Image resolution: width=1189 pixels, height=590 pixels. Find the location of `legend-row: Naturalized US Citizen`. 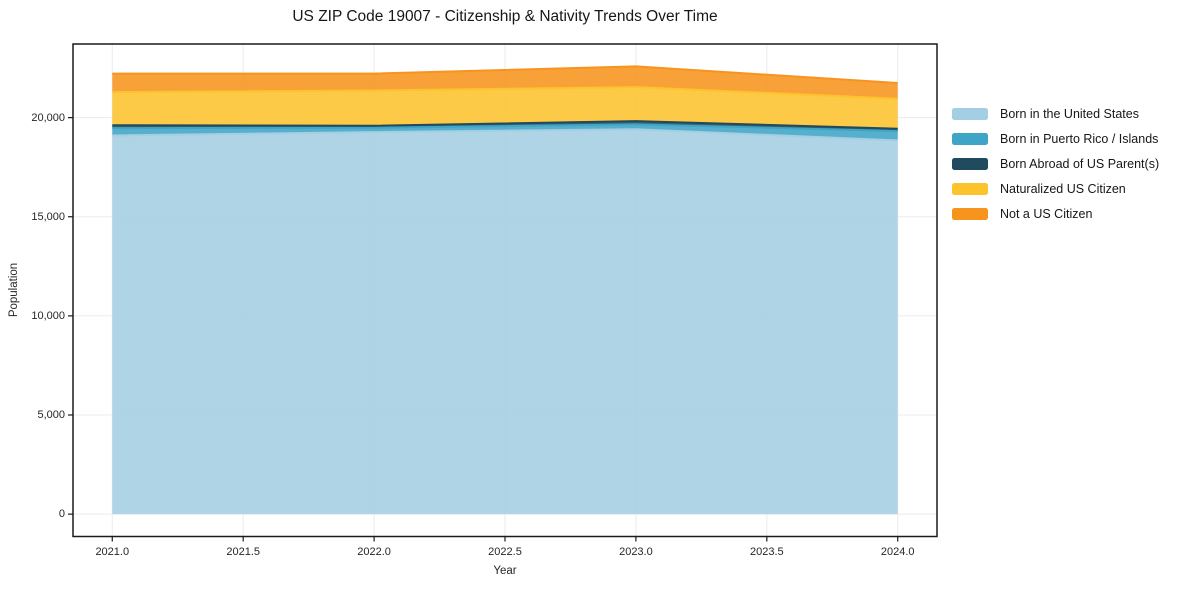

legend-row: Naturalized US Citizen is located at coordinates (1055, 188).